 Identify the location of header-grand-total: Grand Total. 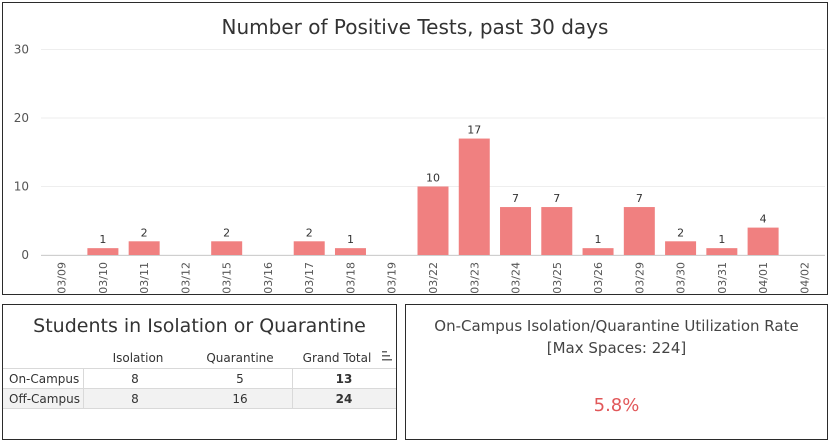
(337, 358).